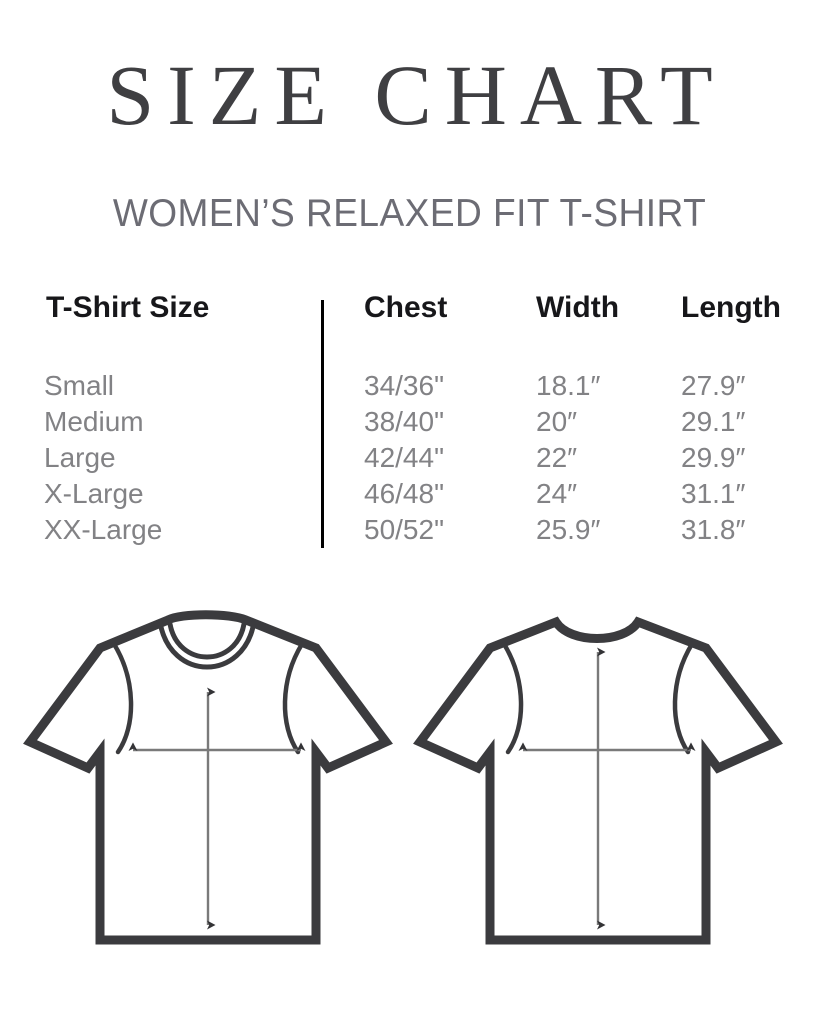 This screenshot has width=819, height=1024. I want to click on cell-size: Large, so click(80, 457).